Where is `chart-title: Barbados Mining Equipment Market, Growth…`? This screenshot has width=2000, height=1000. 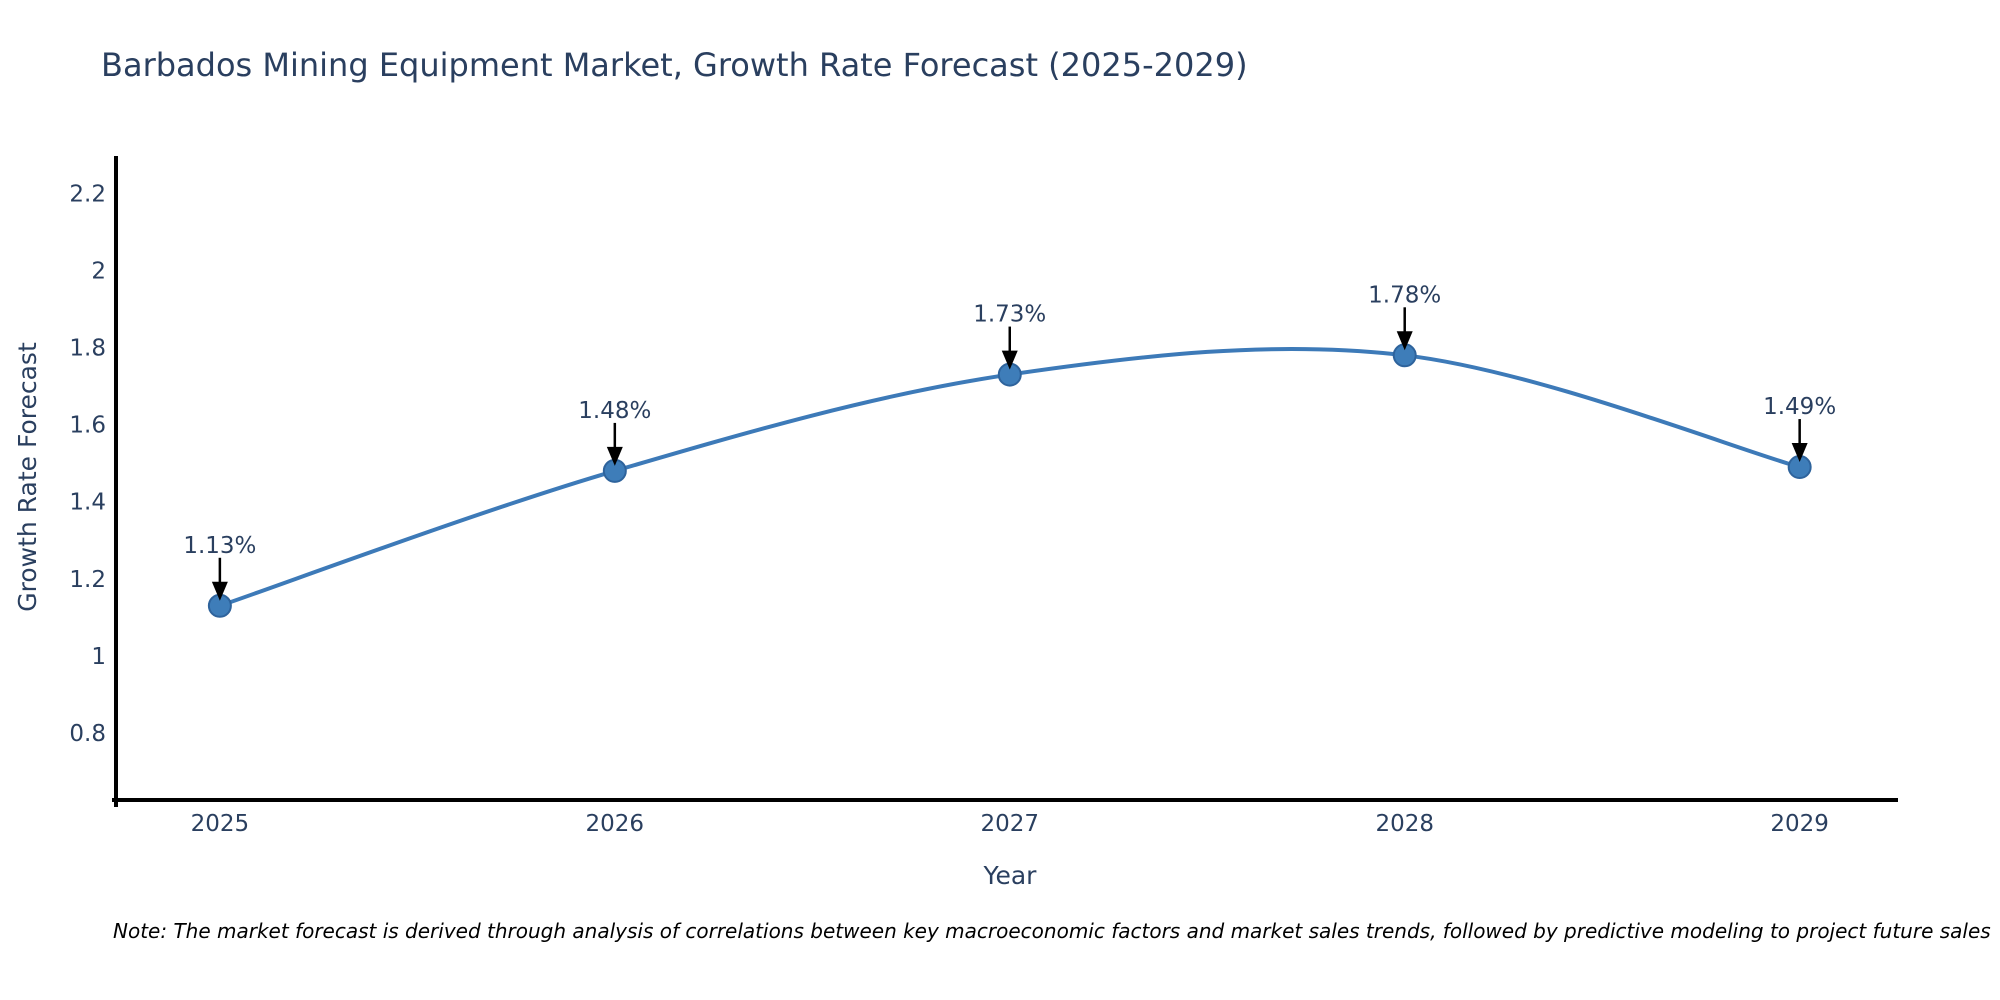
chart-title: Barbados Mining Equipment Market, Growth… is located at coordinates (674, 65).